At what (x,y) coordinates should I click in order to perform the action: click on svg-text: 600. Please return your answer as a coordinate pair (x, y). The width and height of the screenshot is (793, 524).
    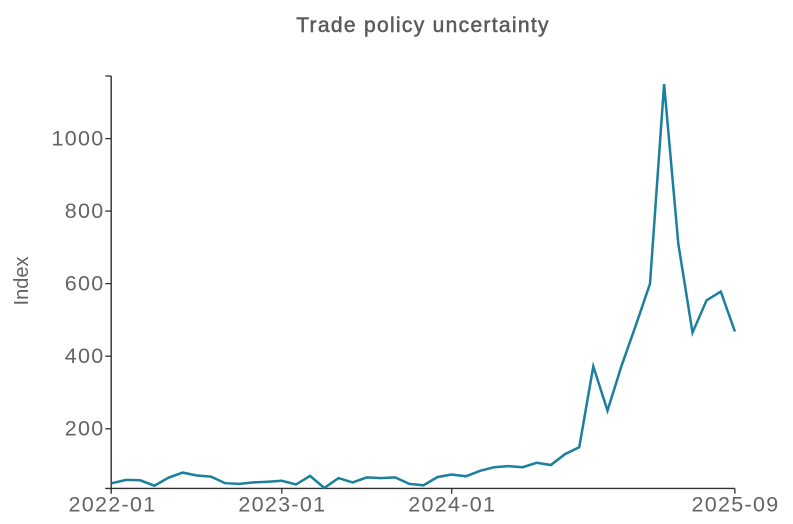
    Looking at the image, I should click on (85, 283).